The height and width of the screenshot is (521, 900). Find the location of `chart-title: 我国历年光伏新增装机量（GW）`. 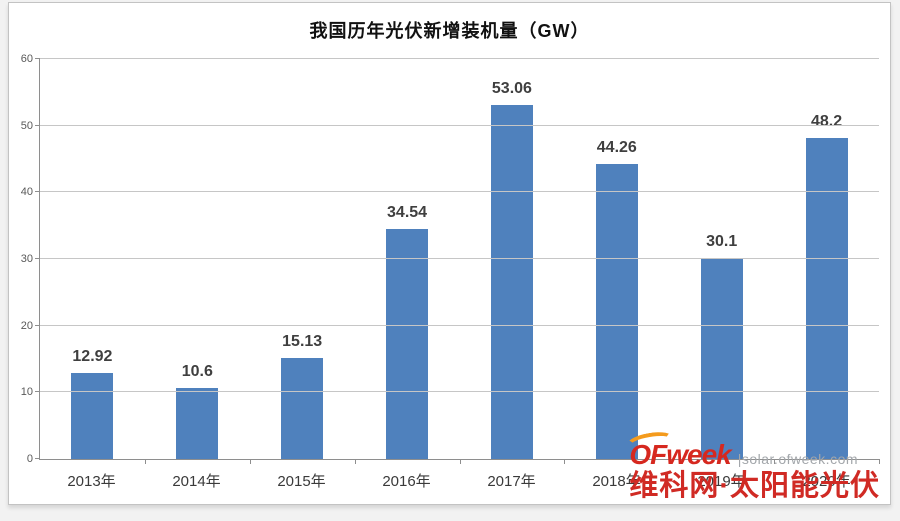

chart-title: 我国历年光伏新增装机量（GW） is located at coordinates (449, 31).